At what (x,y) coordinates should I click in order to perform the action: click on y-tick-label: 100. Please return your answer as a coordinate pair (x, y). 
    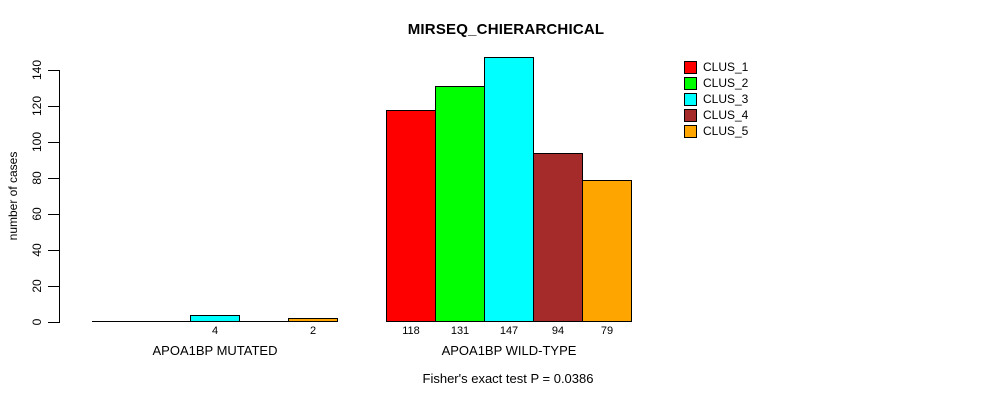
    Looking at the image, I should click on (37, 142).